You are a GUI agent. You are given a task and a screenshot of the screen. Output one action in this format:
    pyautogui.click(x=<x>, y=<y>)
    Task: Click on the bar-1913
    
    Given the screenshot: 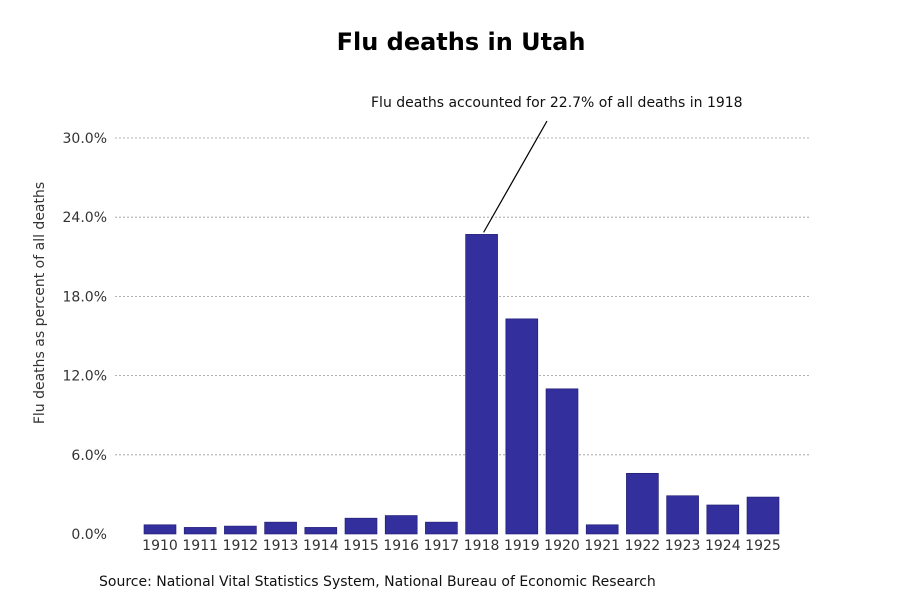 What is the action you would take?
    pyautogui.click(x=280, y=528)
    